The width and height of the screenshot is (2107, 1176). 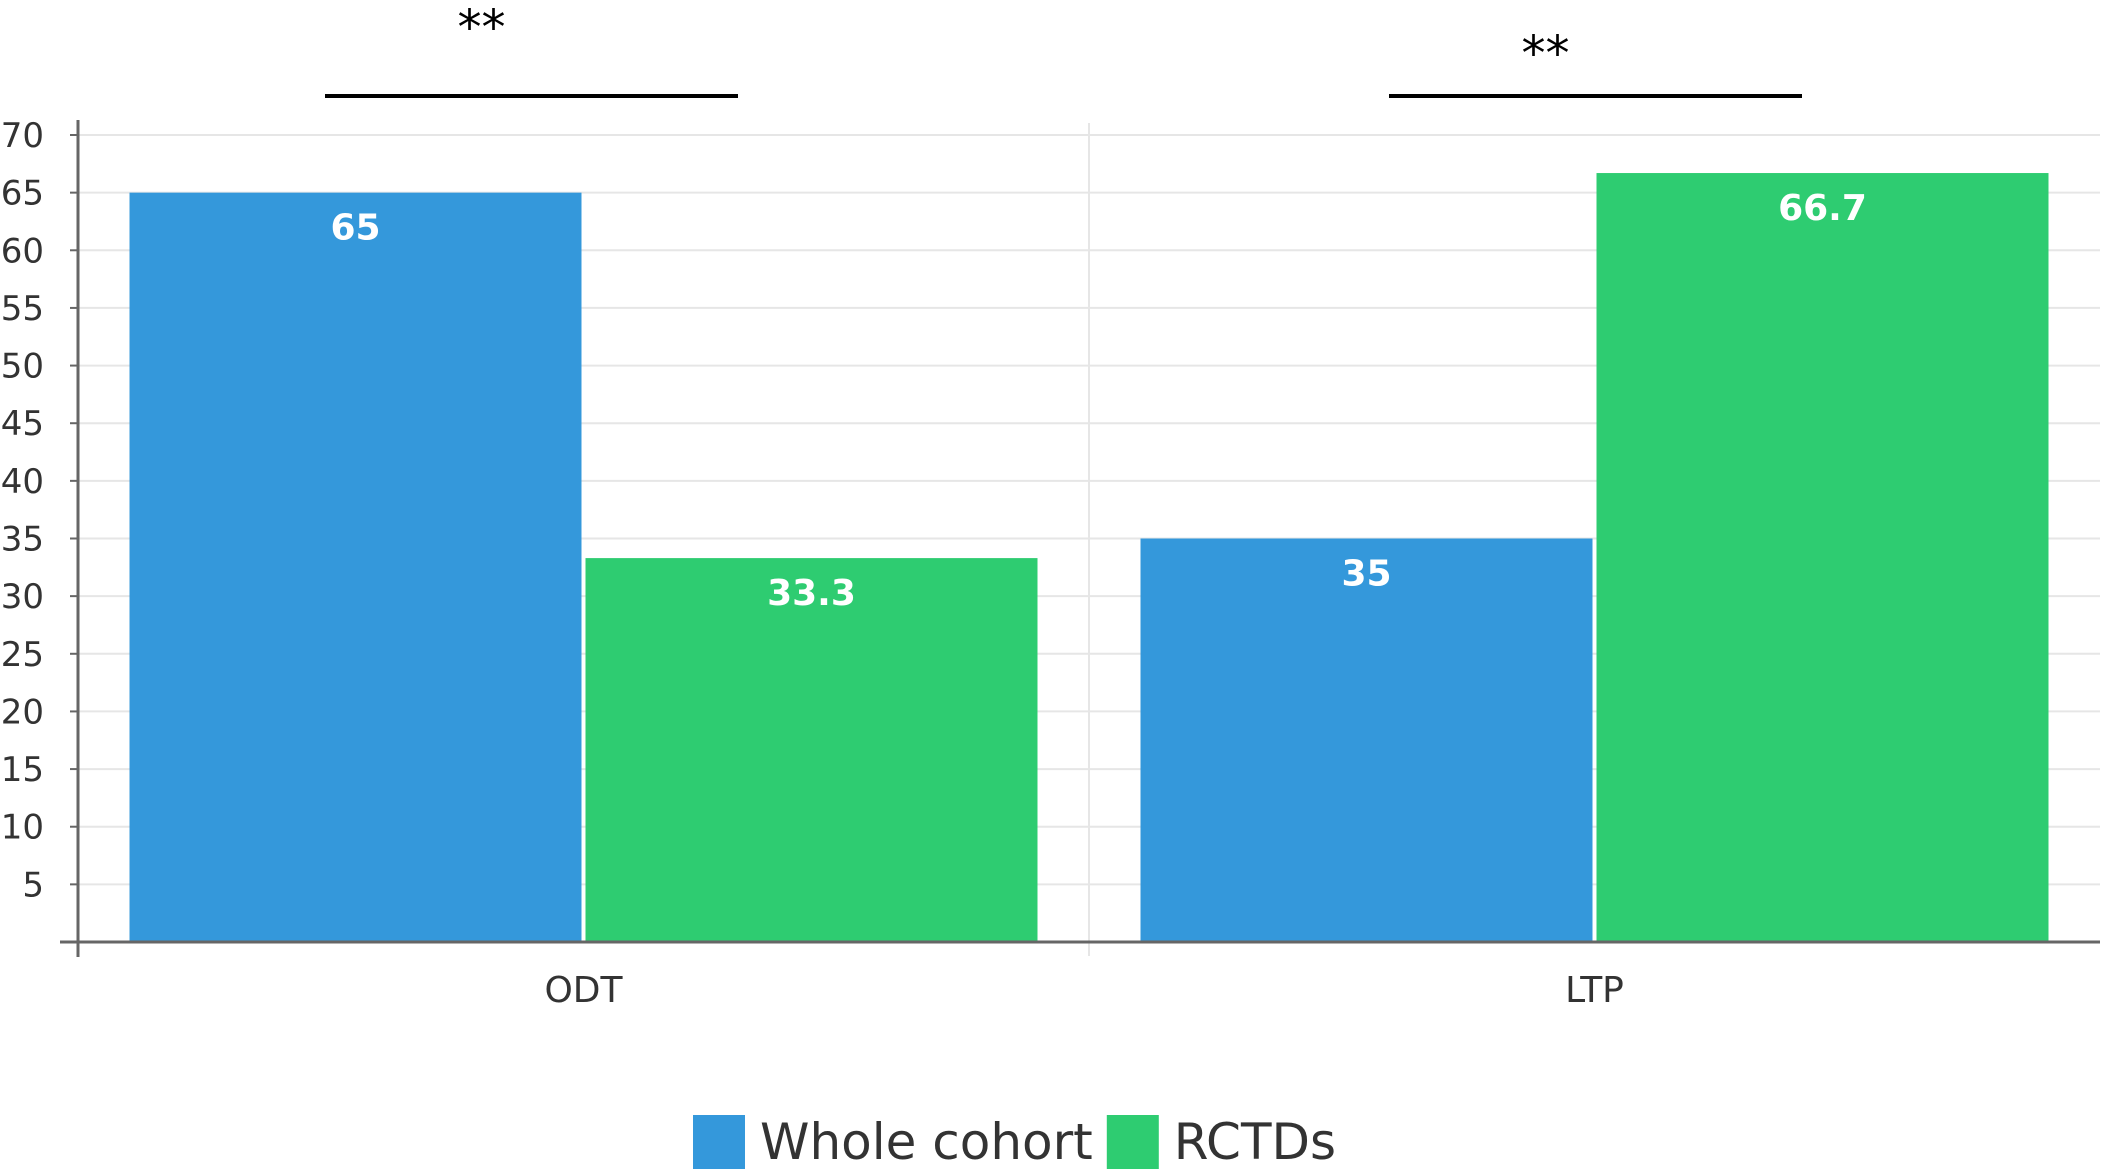 I want to click on y-tick-label: 25, so click(x=22, y=655).